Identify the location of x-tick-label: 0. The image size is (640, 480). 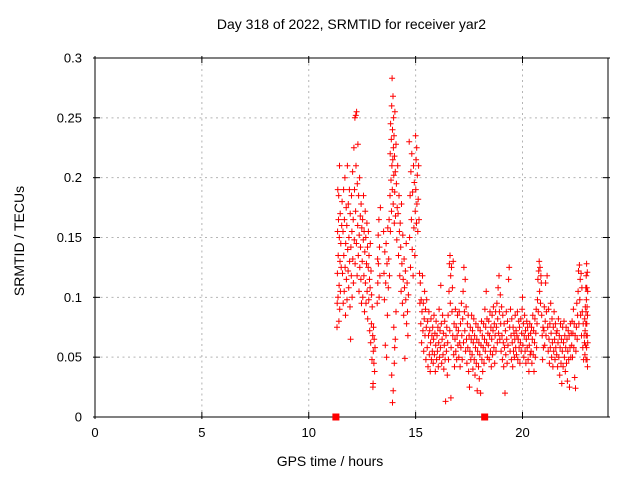
(94, 432).